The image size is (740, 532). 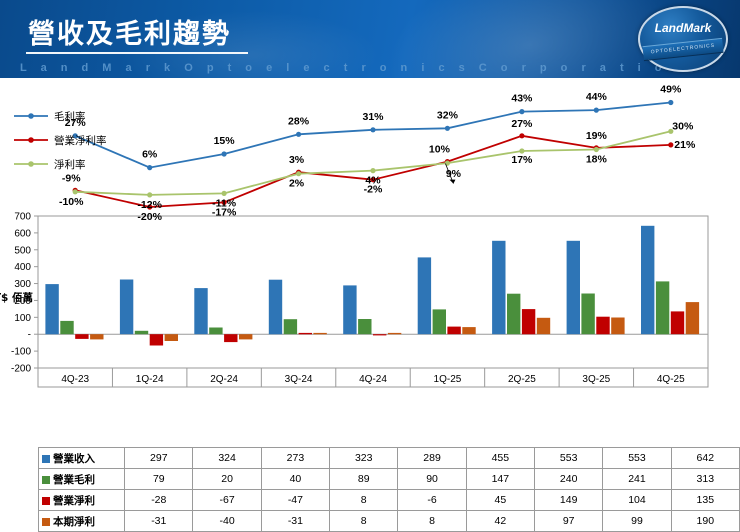 I want to click on point-淨利率-2Q-24, so click(x=224, y=193).